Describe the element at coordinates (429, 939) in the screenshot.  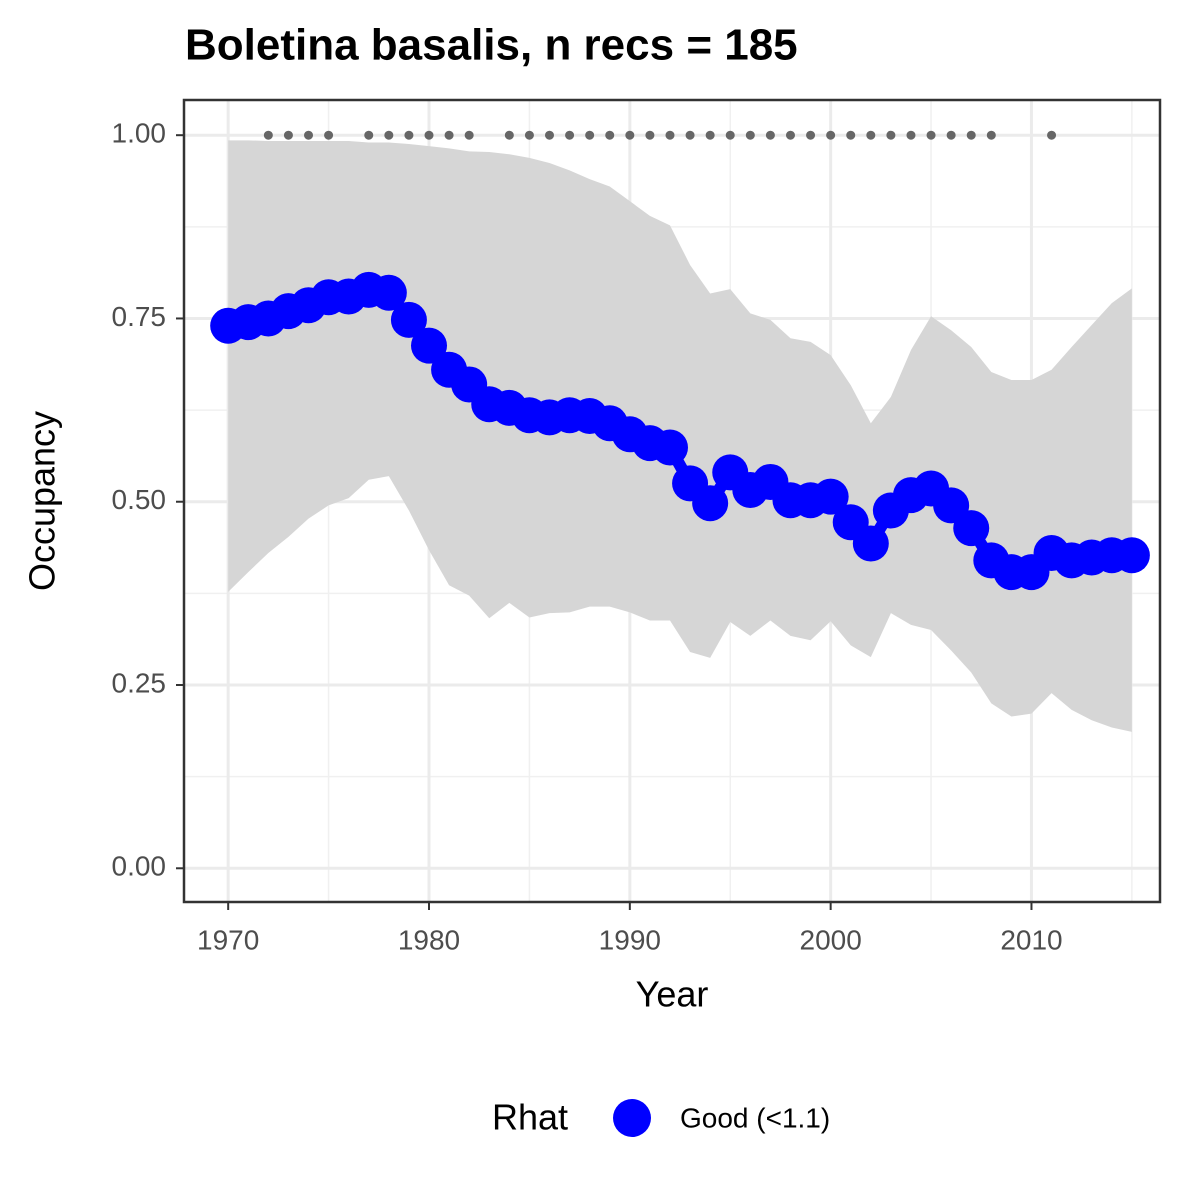
I see `x-tick-label: 1980` at that location.